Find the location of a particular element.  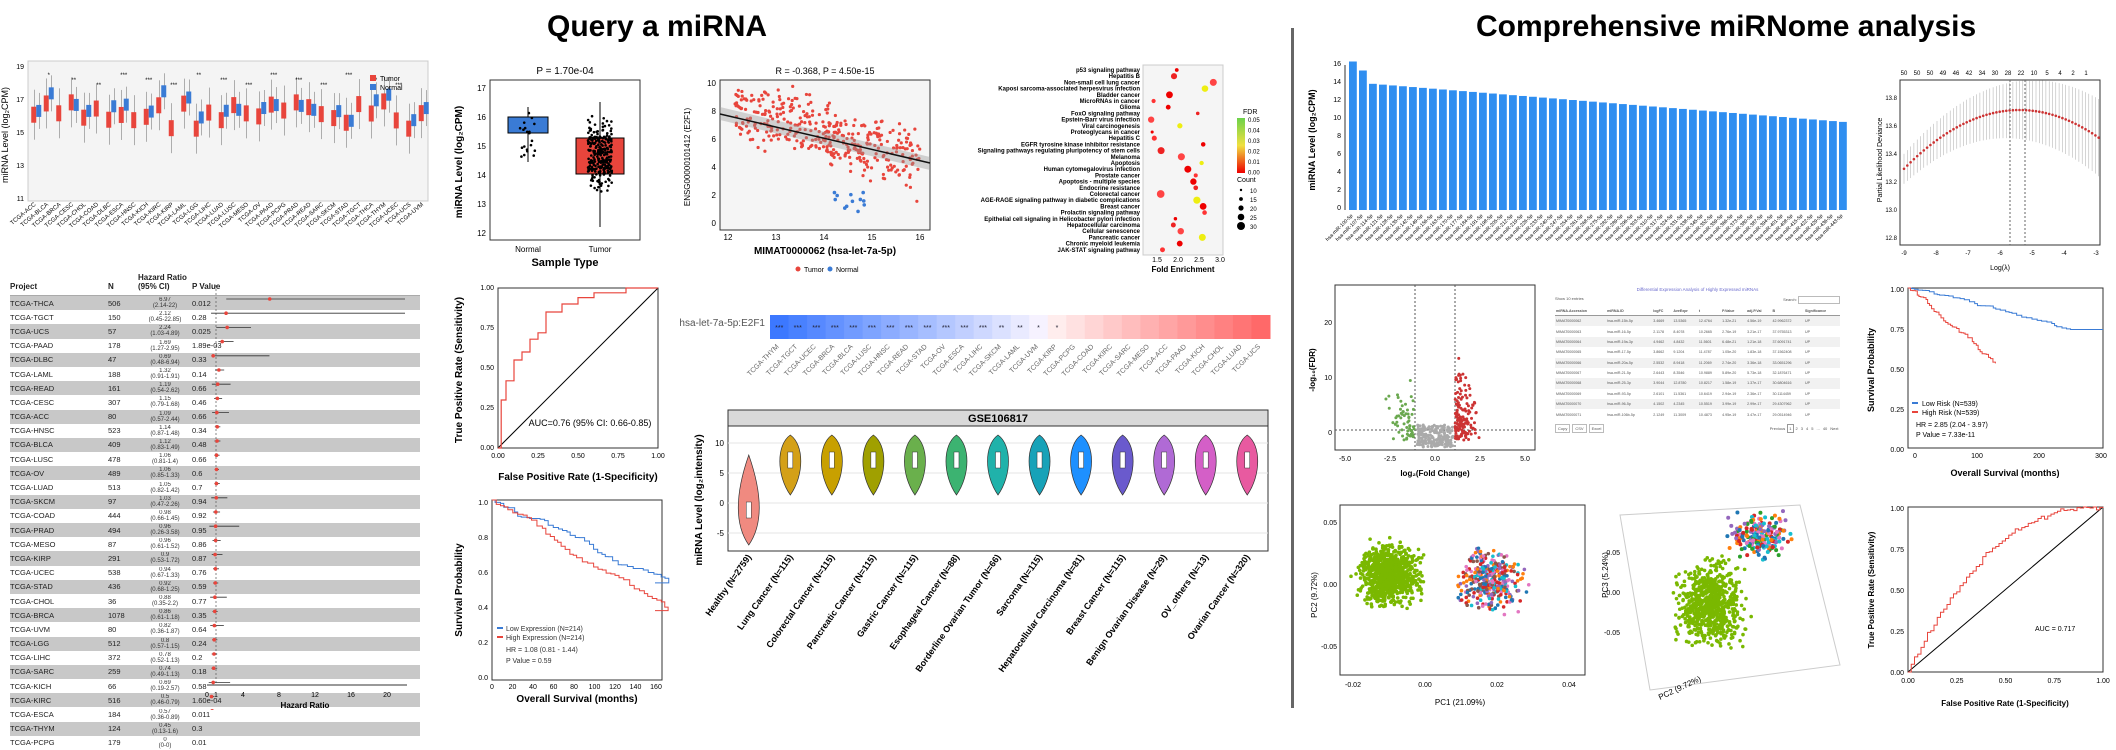

y-tick: 0.25 is located at coordinates (1897, 410).